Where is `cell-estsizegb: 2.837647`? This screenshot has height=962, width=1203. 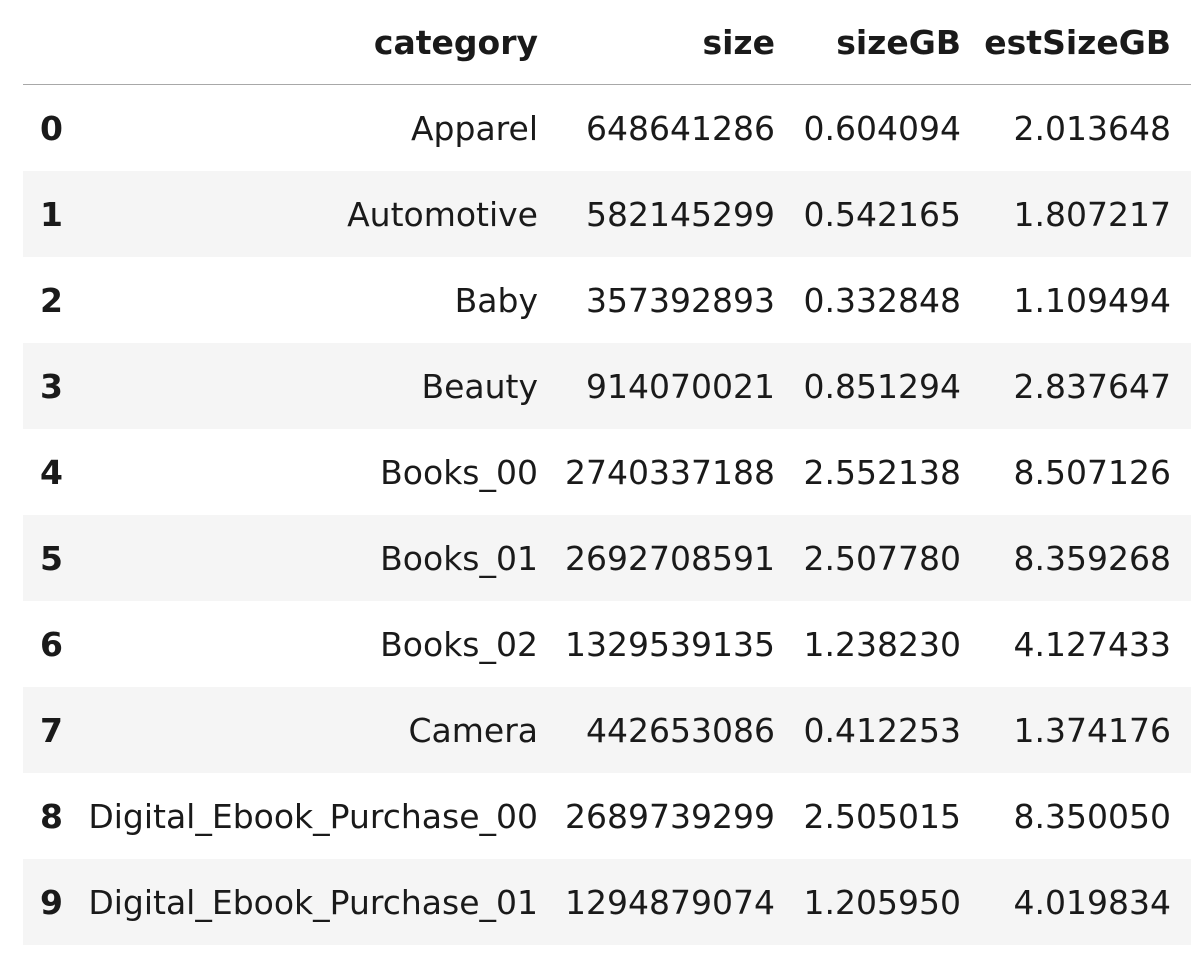
cell-estsizegb: 2.837647 is located at coordinates (1092, 386).